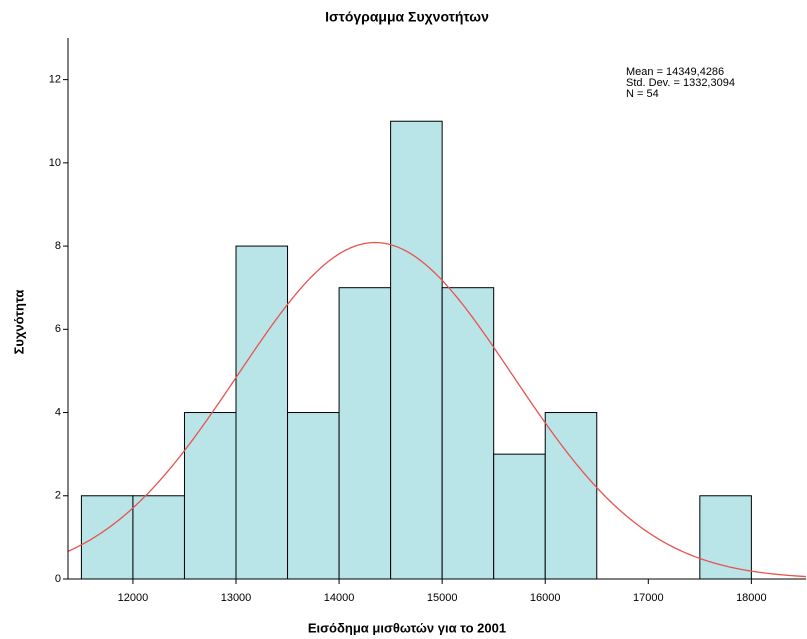 The image size is (807, 639). What do you see at coordinates (642, 94) in the screenshot?
I see `stat-annotation: N = 54` at bounding box center [642, 94].